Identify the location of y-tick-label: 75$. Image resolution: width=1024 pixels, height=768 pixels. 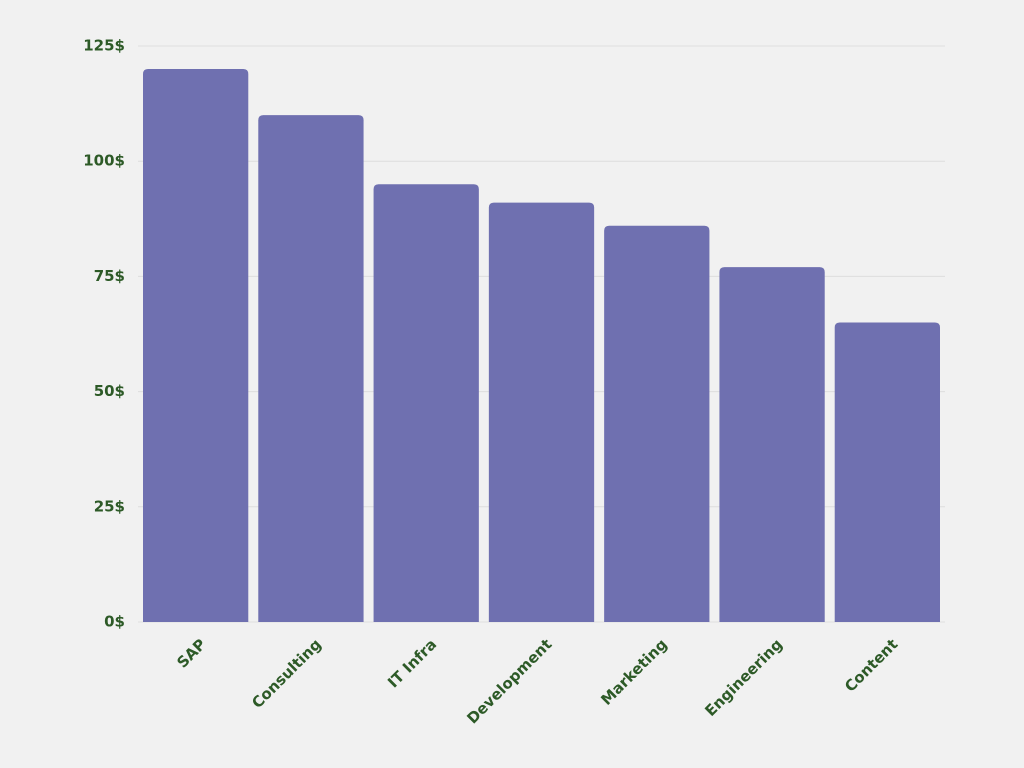
(109, 276).